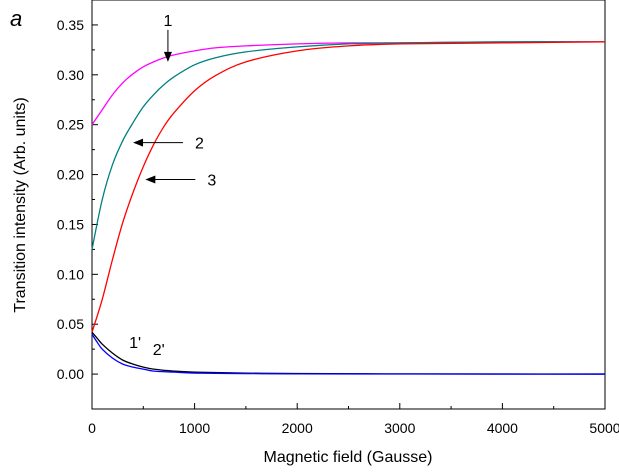 Image resolution: width=619 pixels, height=474 pixels. I want to click on y-tick-label: 0.30, so click(70, 75).